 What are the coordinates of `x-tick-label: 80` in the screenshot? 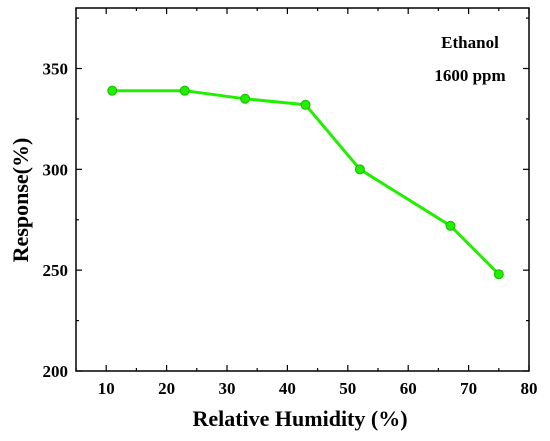 It's located at (529, 388).